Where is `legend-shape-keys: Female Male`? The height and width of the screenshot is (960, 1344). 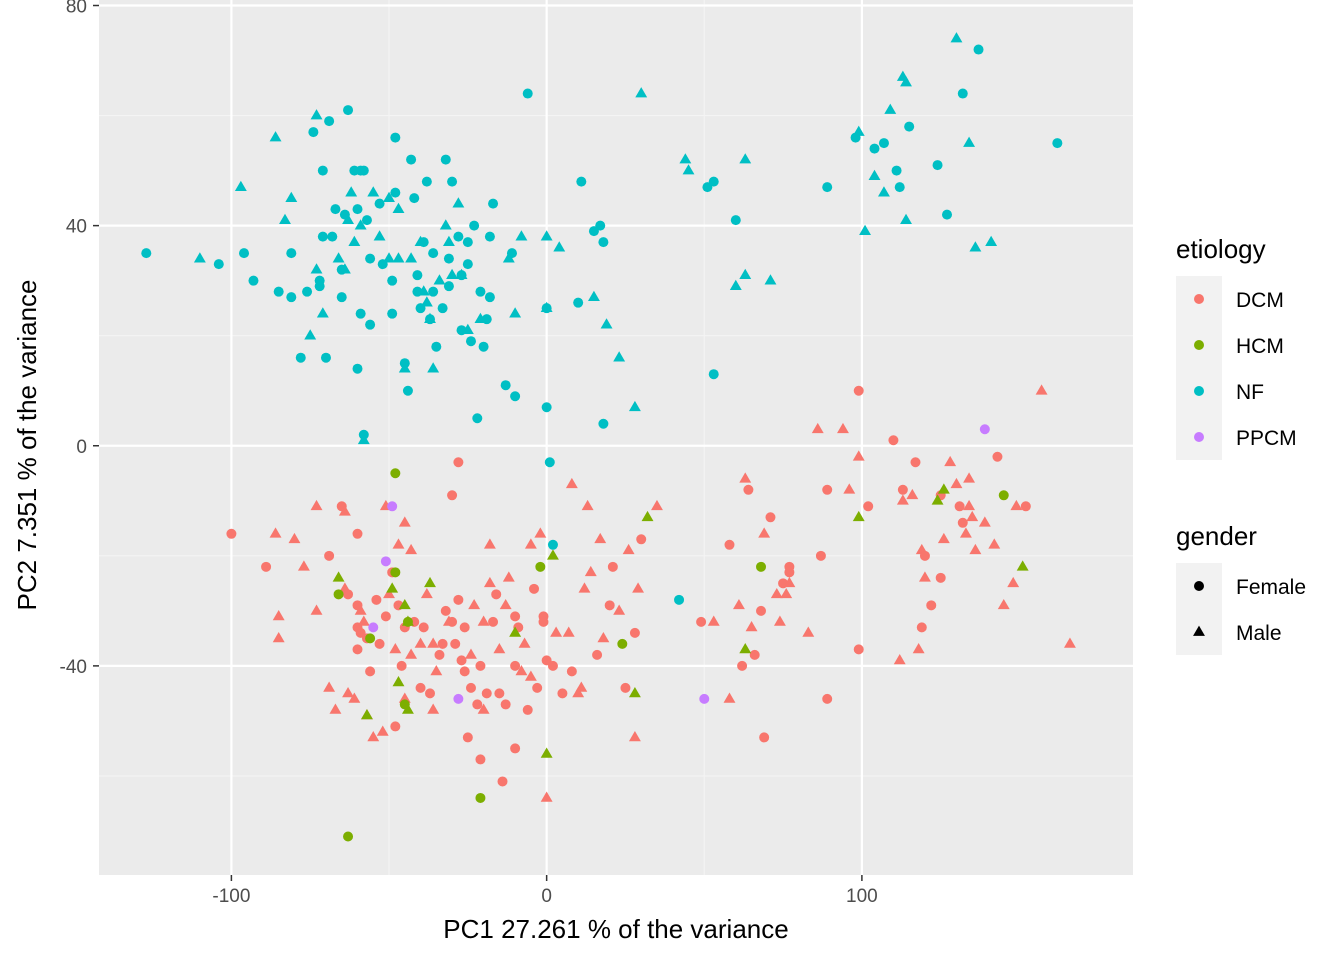 legend-shape-keys: Female Male is located at coordinates (1241, 609).